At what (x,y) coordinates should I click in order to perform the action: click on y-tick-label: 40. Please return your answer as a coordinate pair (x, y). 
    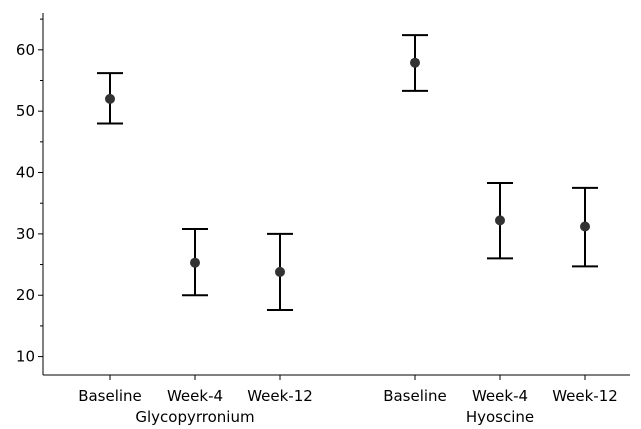
    Looking at the image, I should click on (25, 173).